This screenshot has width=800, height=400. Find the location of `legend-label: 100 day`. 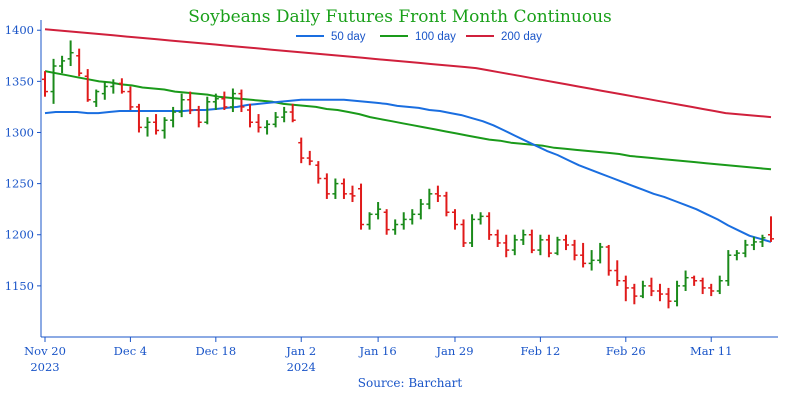

legend-label: 100 day is located at coordinates (435, 37).